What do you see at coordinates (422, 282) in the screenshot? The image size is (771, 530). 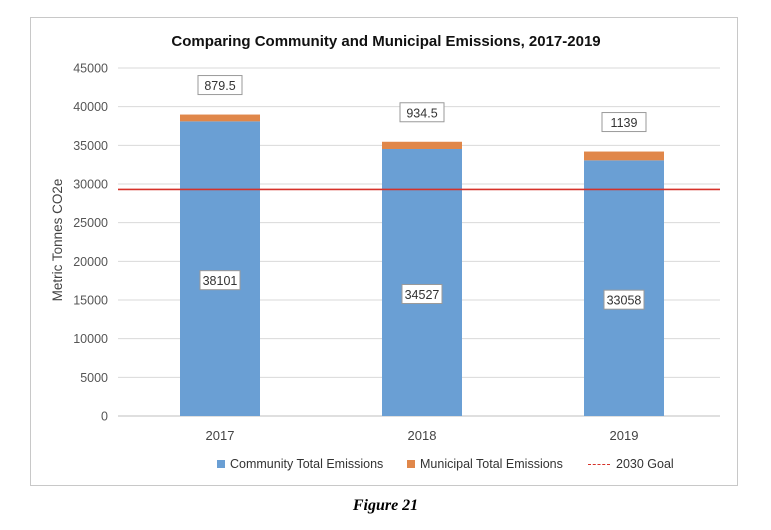 I see `bar-community-2018` at bounding box center [422, 282].